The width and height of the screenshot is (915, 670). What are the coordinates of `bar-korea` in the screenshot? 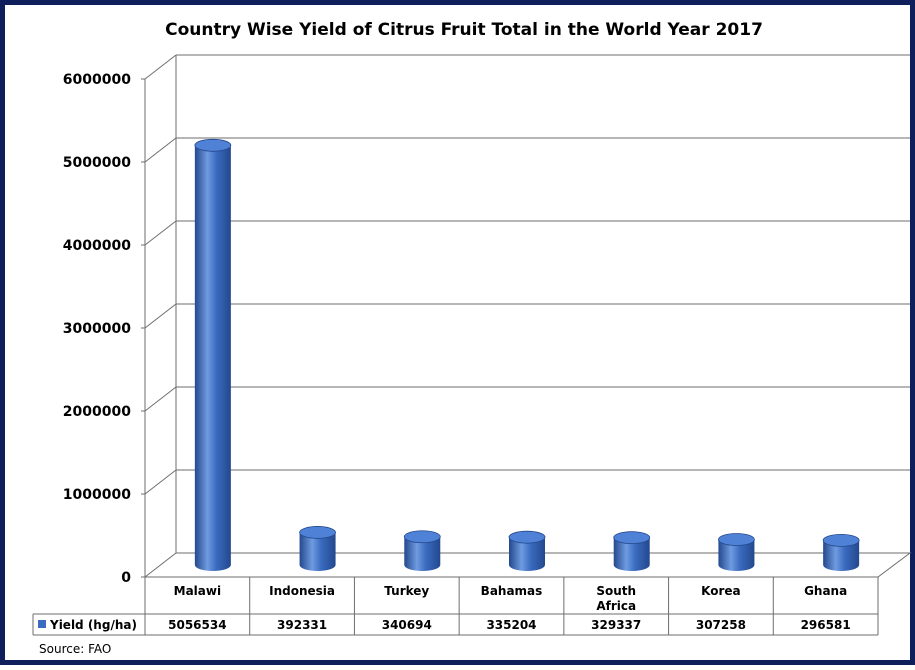 It's located at (736, 552).